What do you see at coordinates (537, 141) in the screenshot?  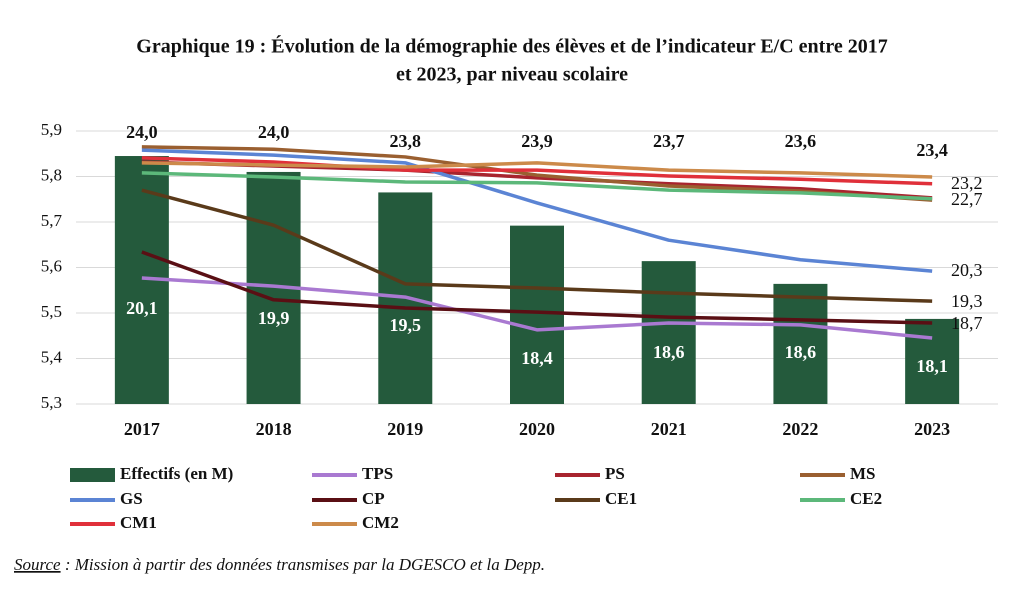 I see `annotation: 23,9` at bounding box center [537, 141].